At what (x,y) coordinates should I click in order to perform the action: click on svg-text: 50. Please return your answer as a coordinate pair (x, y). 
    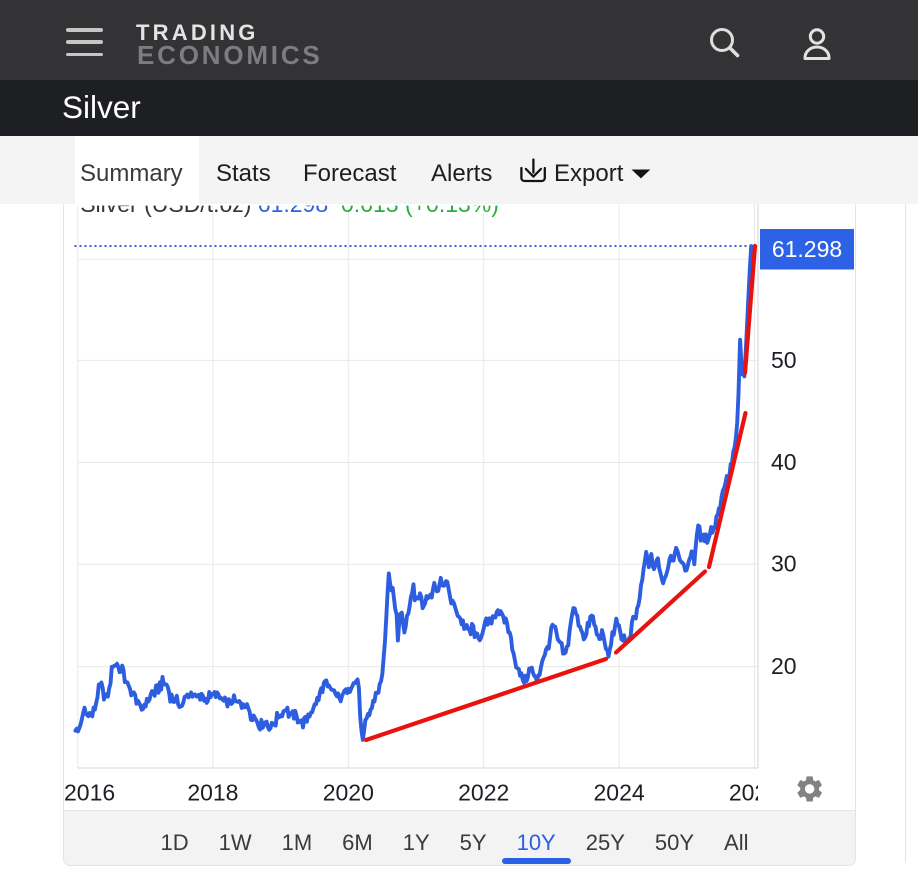
    Looking at the image, I should click on (784, 360).